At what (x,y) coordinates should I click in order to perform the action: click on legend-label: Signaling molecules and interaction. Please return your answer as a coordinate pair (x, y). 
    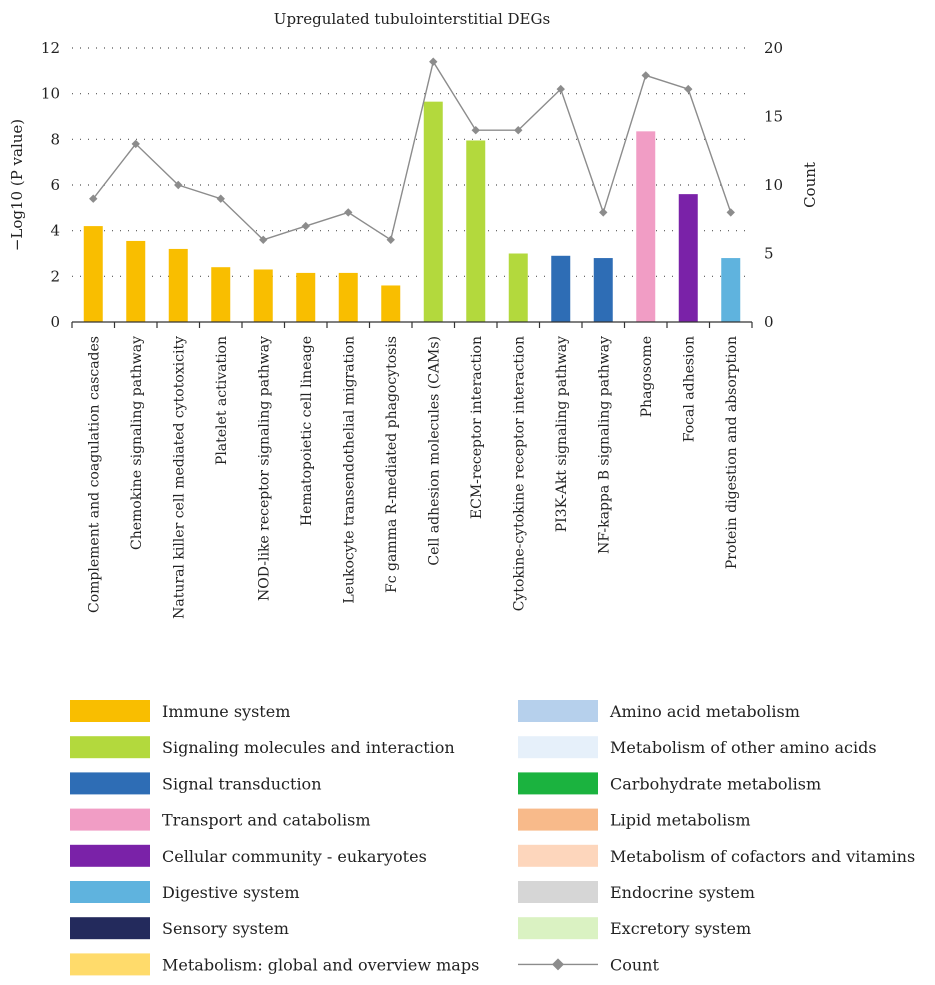
    Looking at the image, I should click on (308, 747).